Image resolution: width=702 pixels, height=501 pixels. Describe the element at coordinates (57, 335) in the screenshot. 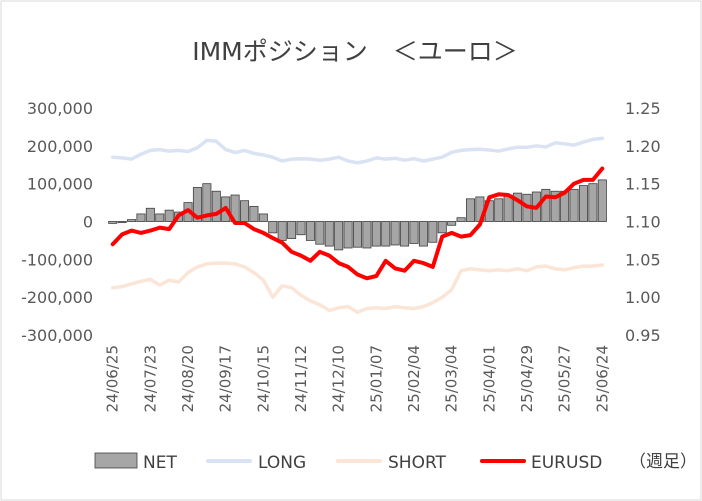

I see `y-left-tick-label: -300,000` at that location.